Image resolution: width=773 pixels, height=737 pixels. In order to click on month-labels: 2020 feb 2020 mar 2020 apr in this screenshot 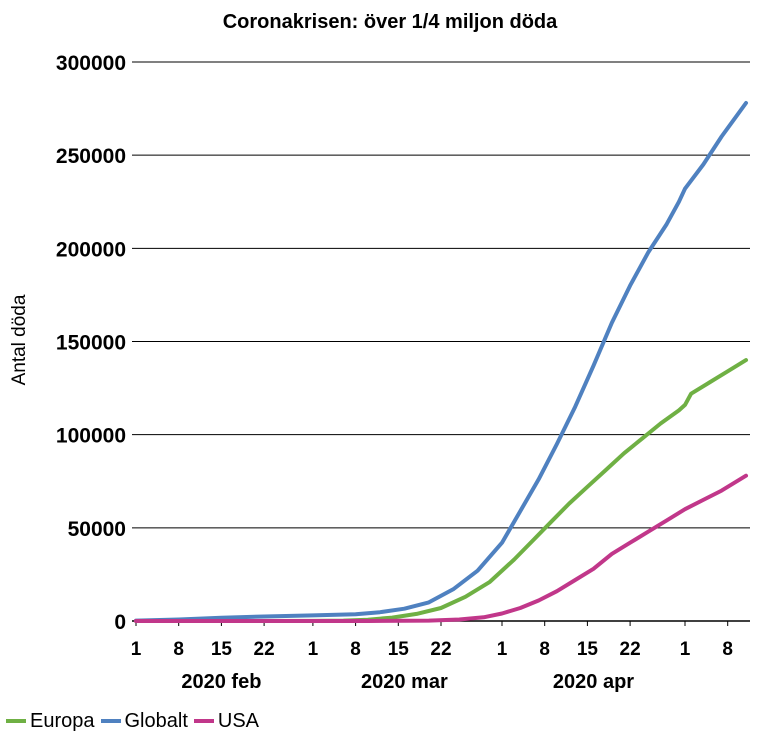, I will do `click(407, 682)`.